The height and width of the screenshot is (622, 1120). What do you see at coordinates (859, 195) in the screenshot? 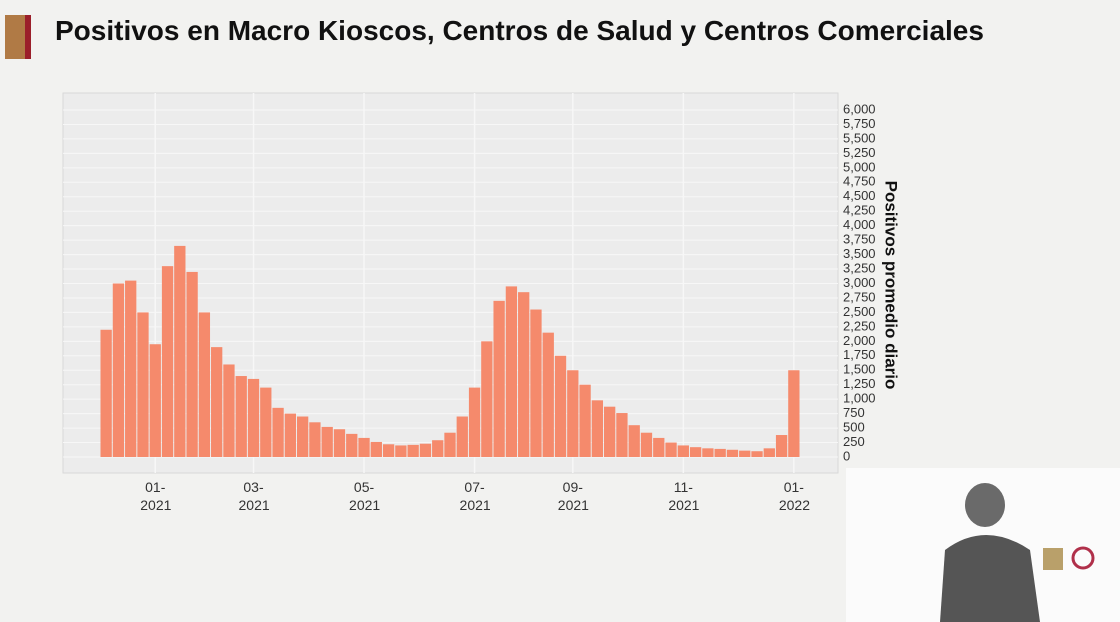
I see `y-tick-label: 4,500` at bounding box center [859, 195].